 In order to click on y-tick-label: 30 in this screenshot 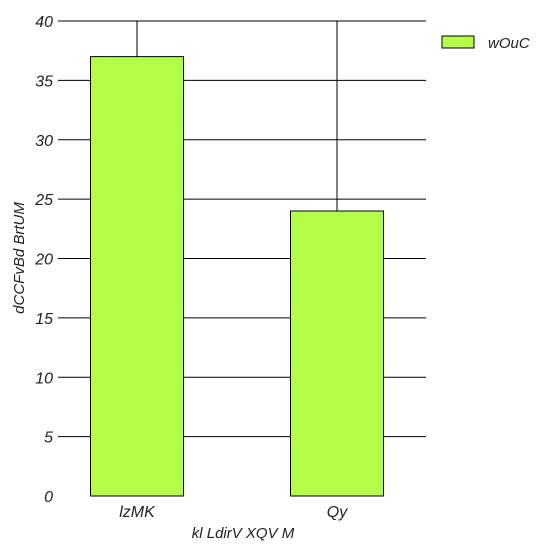, I will do `click(44, 141)`.